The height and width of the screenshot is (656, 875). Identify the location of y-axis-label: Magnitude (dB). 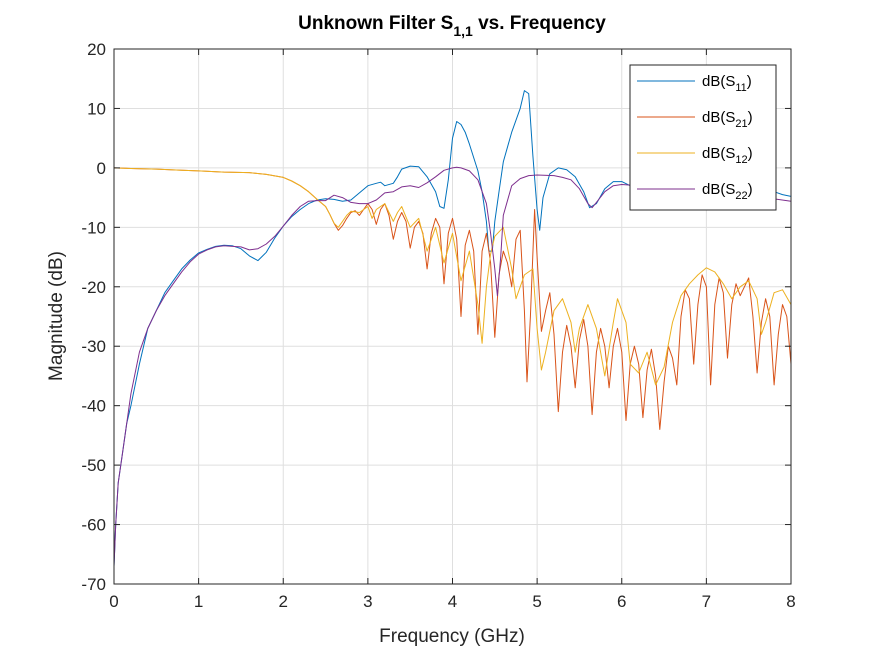
(56, 316).